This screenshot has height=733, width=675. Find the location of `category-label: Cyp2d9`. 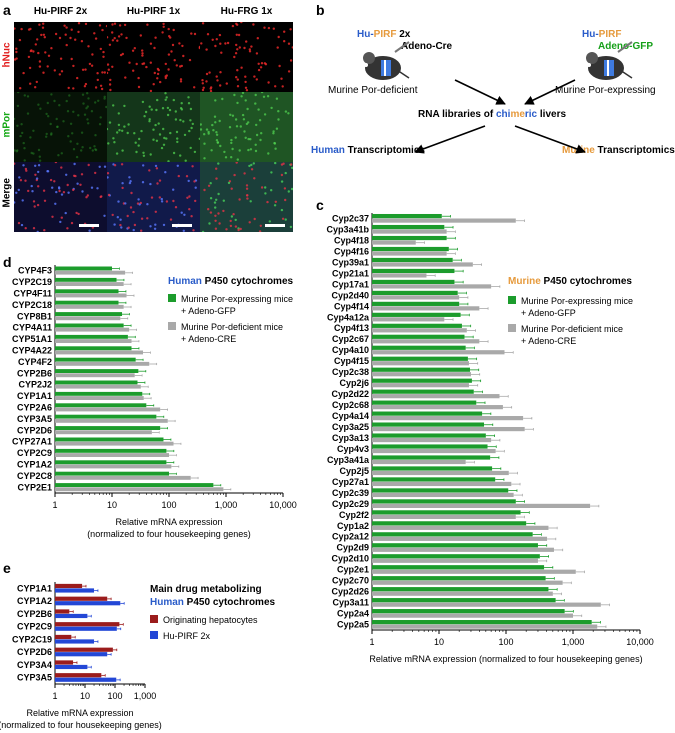

category-label: Cyp2d9 is located at coordinates (352, 548).